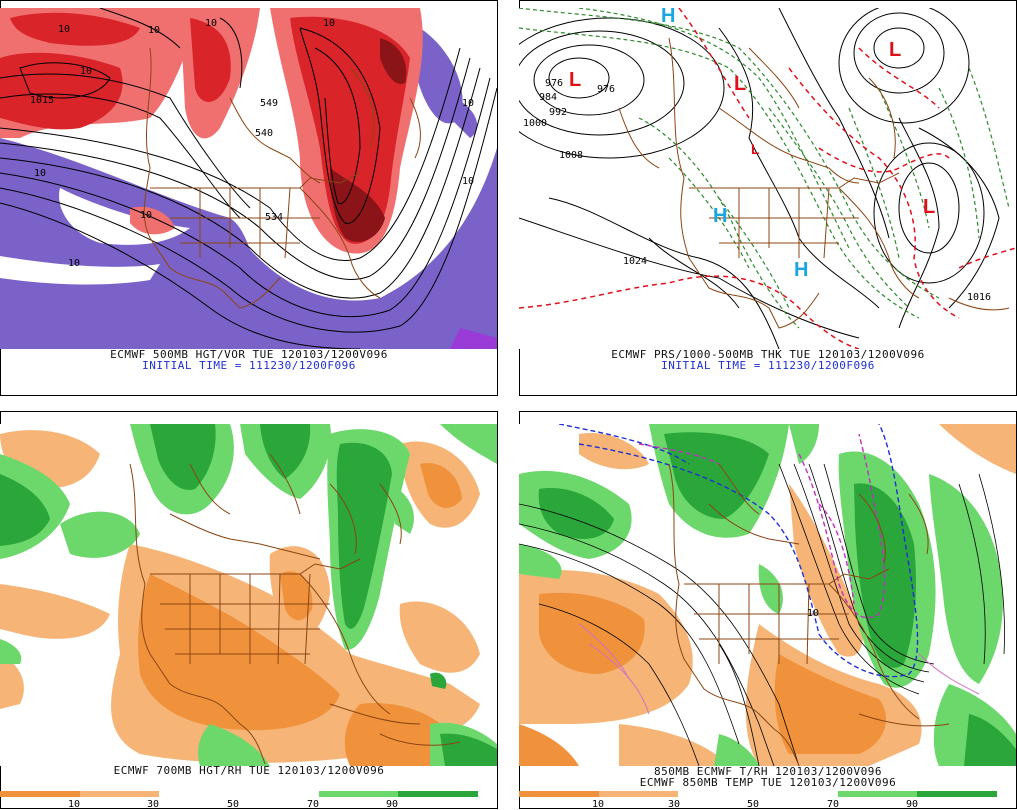 This screenshot has height=810, width=1017. What do you see at coordinates (768, 782) in the screenshot?
I see `caption-850mb-temp: ECMWF 850MB TEMP TUE 120103/1200V096` at bounding box center [768, 782].